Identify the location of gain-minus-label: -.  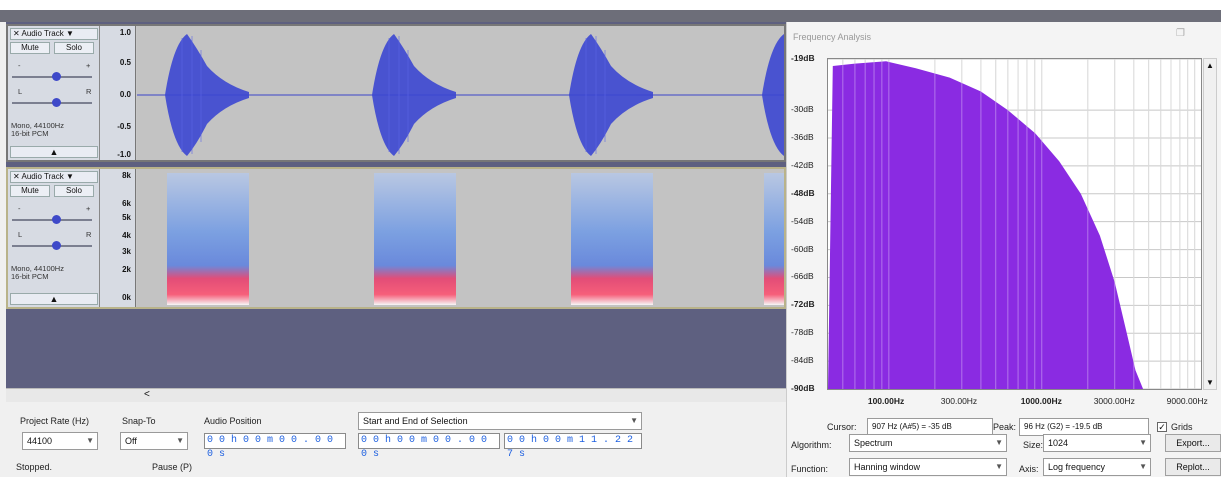
(19, 65).